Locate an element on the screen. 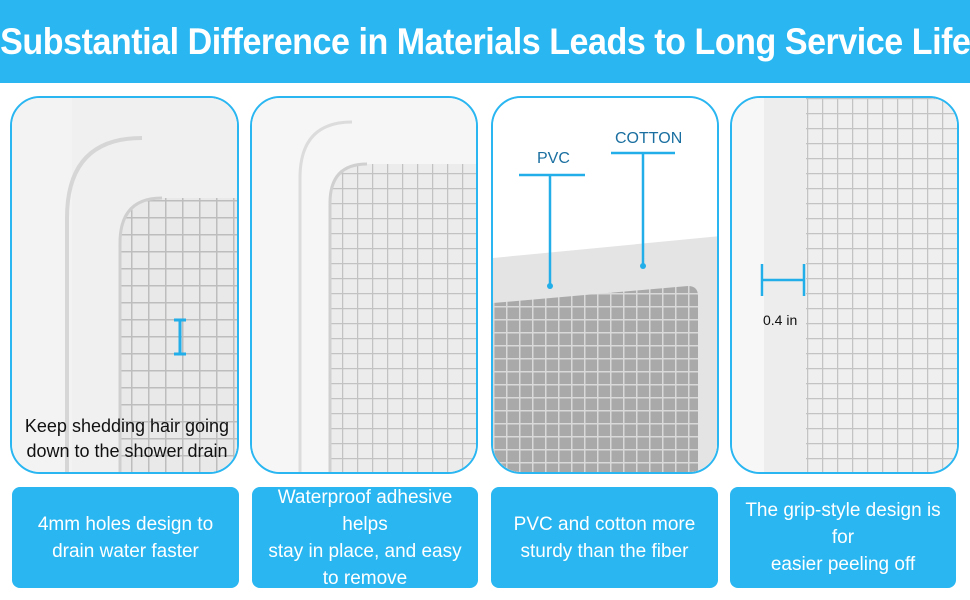 The width and height of the screenshot is (970, 600). product-image-adhesive is located at coordinates (364, 285).